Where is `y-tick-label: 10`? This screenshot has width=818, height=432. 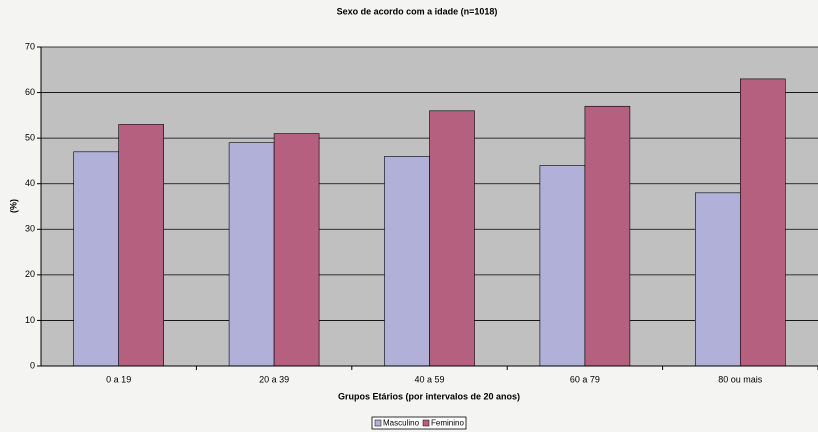 y-tick-label: 10 is located at coordinates (30, 320).